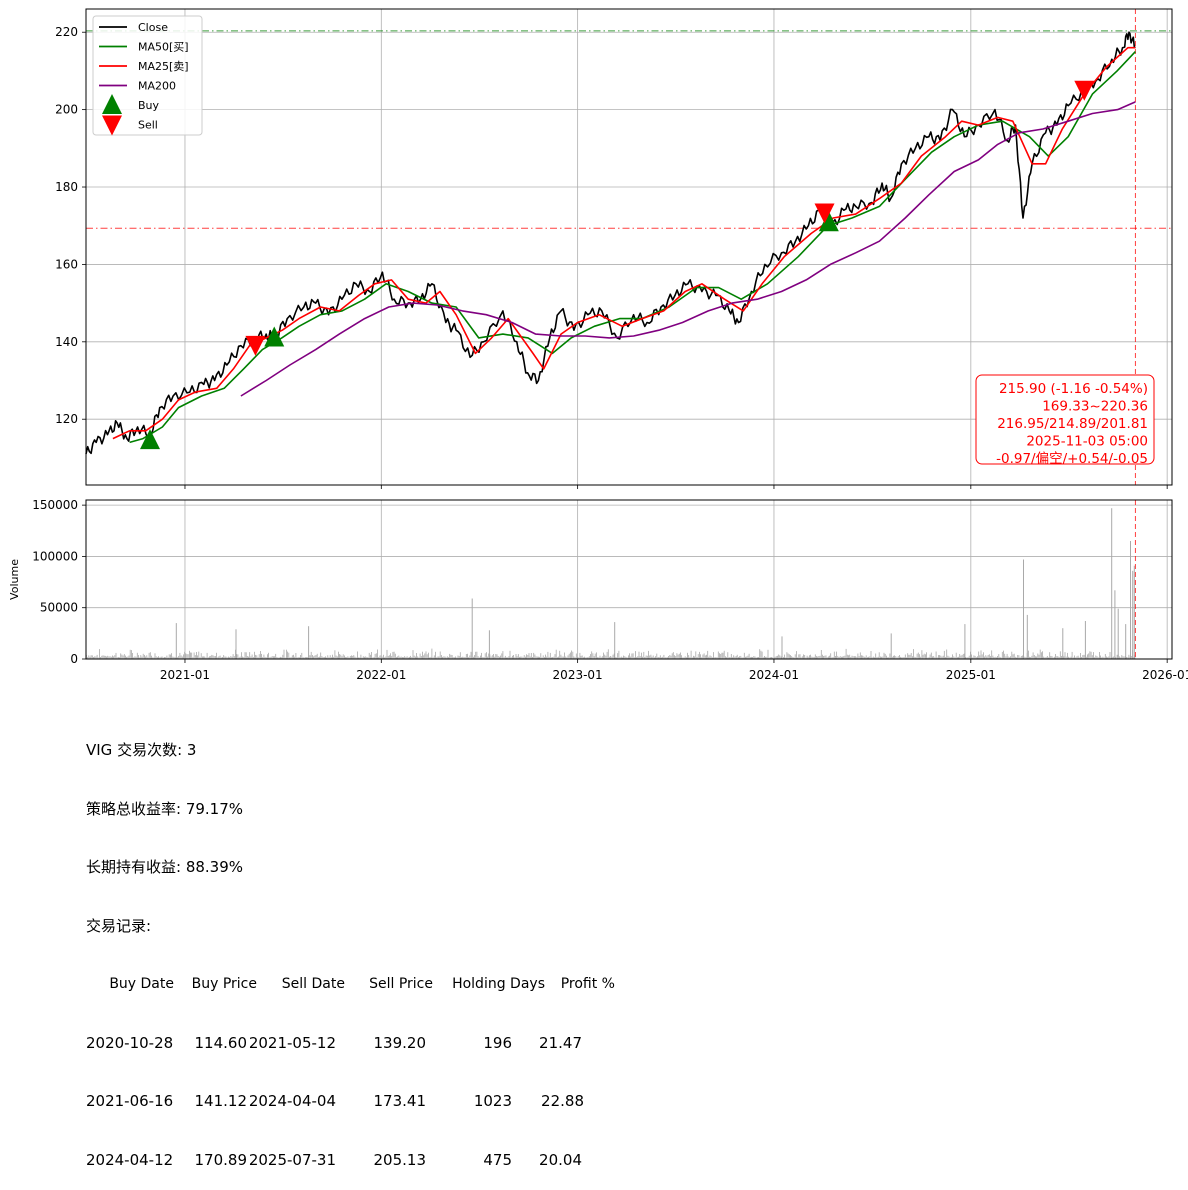 The image size is (1188, 1190). I want to click on table-cell: 21.47, so click(560, 1042).